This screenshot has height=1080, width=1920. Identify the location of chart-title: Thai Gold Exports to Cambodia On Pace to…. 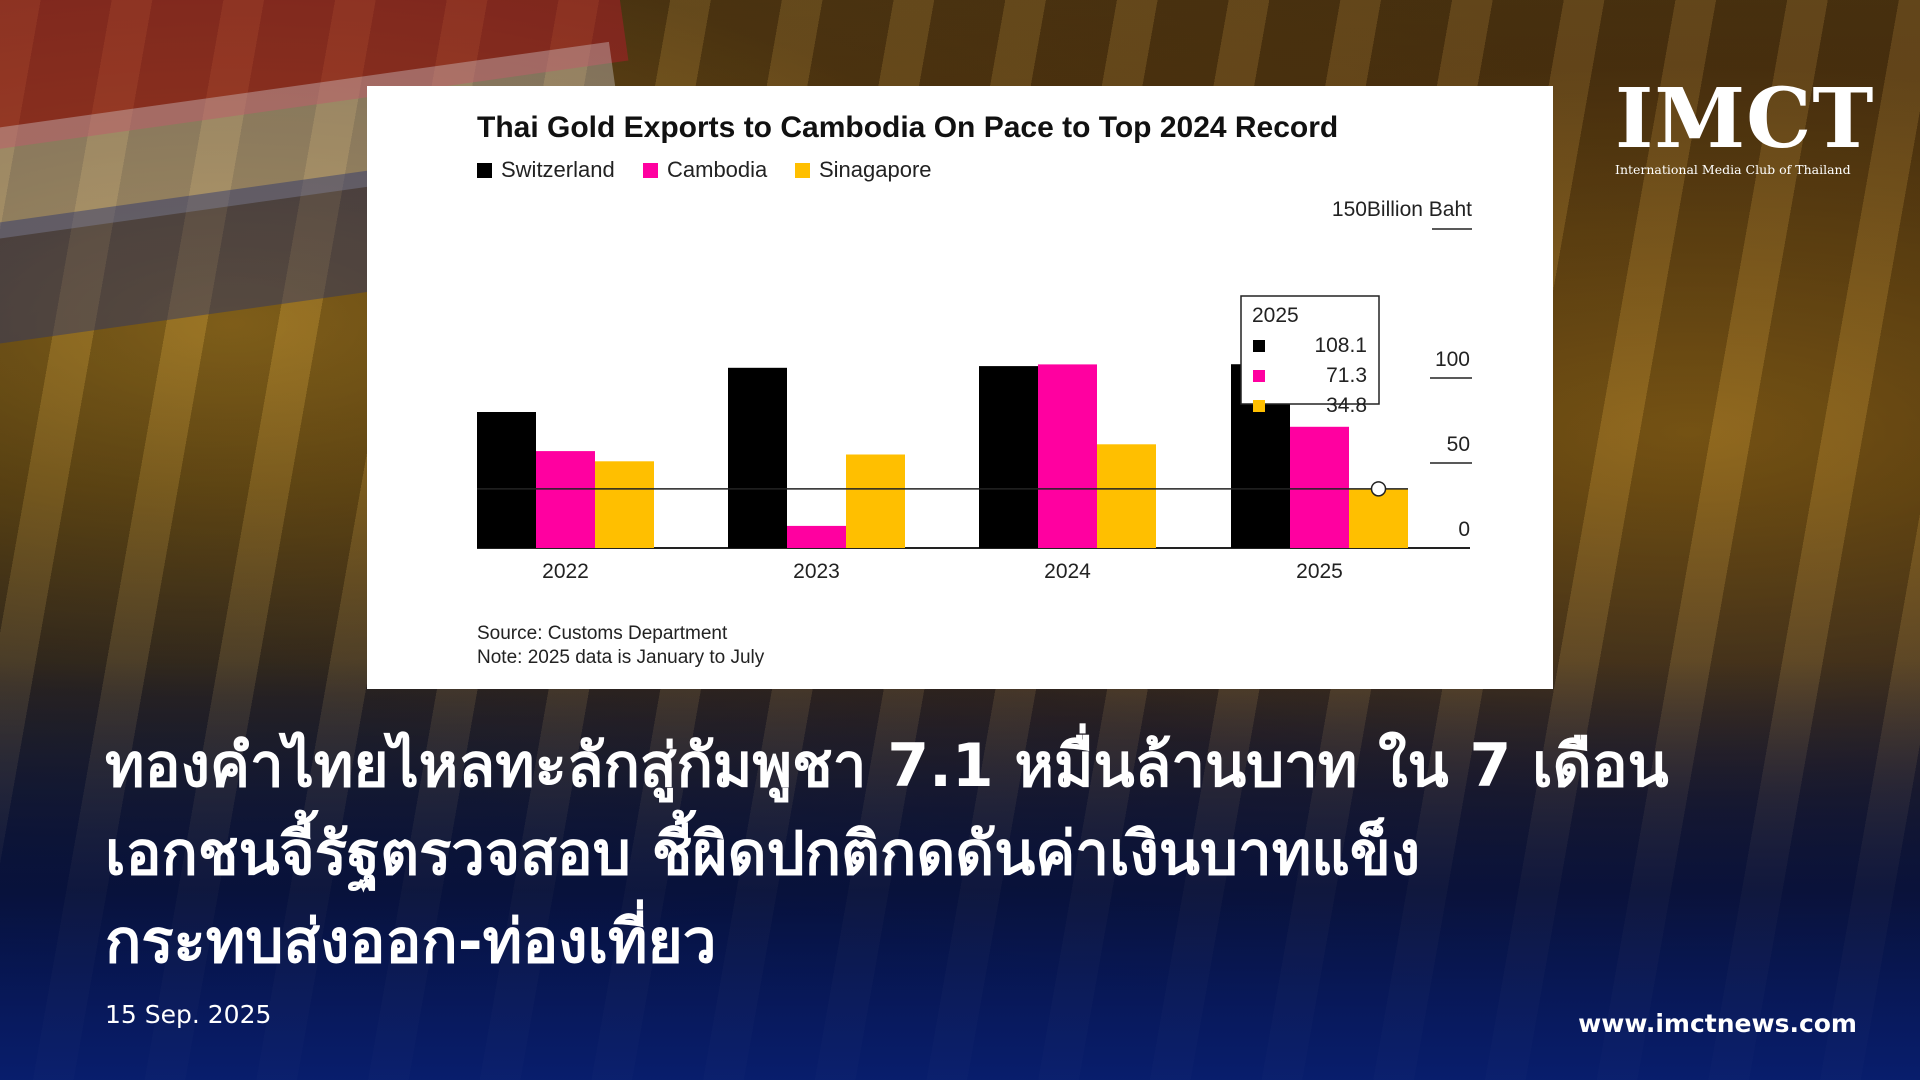
(907, 127).